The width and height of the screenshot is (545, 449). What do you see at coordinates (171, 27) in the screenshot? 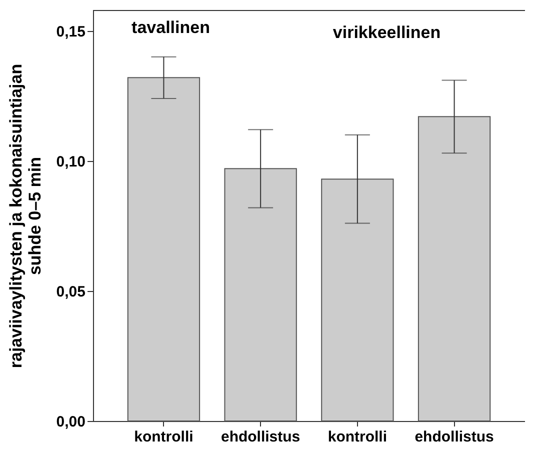
I see `annotation: tavallinen` at bounding box center [171, 27].